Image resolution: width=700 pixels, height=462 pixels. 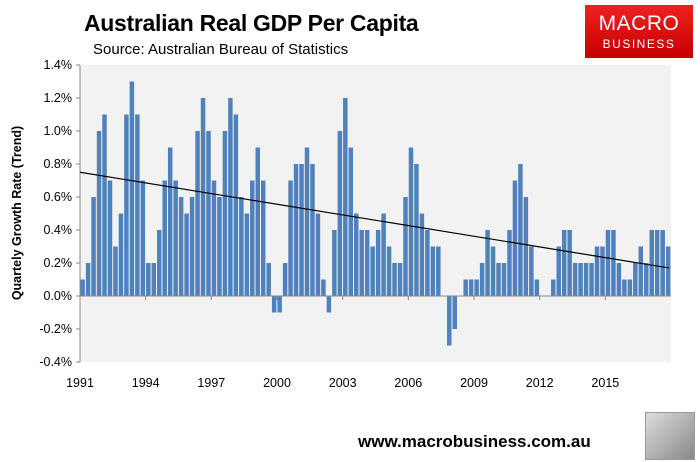 I want to click on x-tick-label: 2003, so click(x=343, y=383).